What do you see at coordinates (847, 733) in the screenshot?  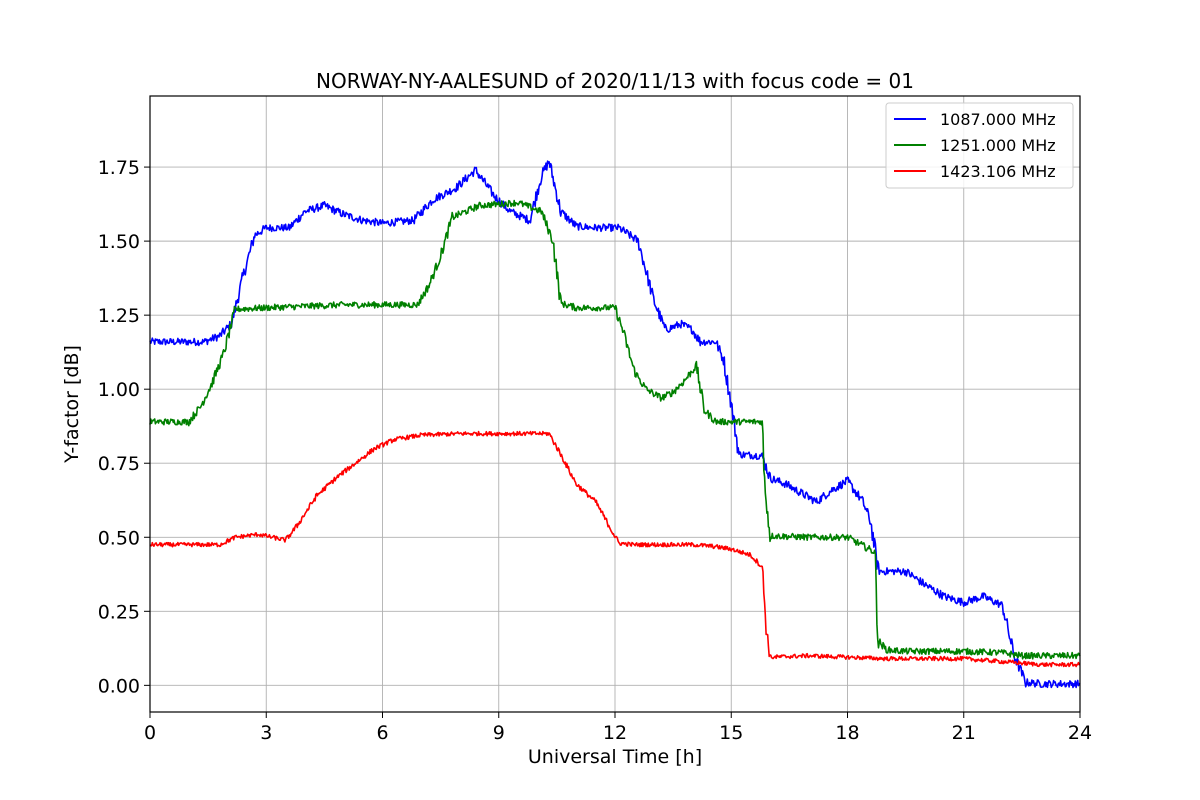 I see `x-tick-label: 18` at bounding box center [847, 733].